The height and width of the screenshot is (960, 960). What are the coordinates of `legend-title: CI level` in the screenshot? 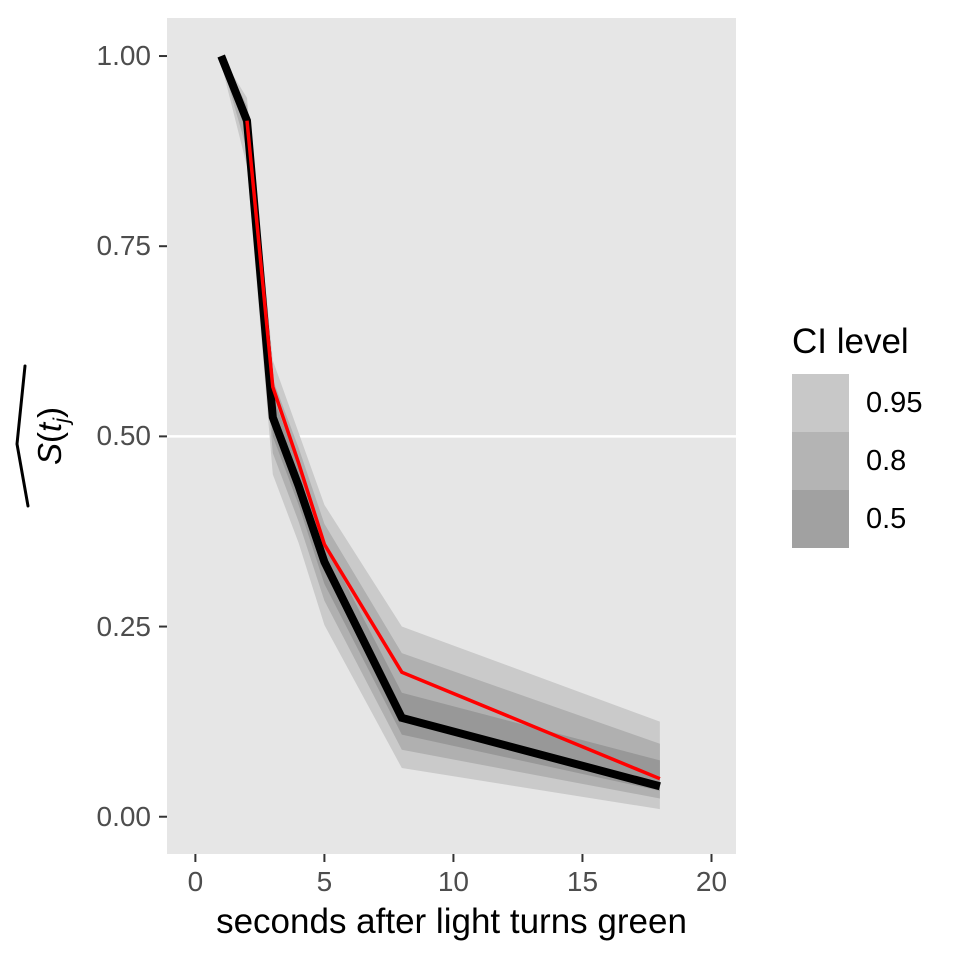 It's located at (850, 341).